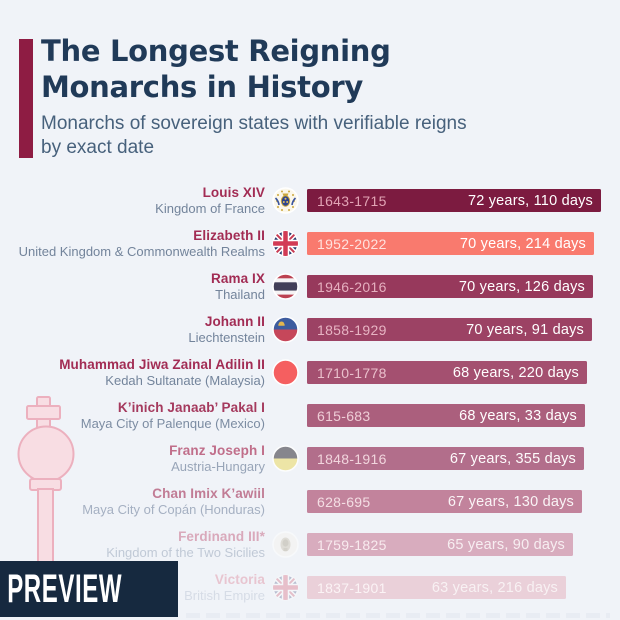 This screenshot has width=620, height=620. Describe the element at coordinates (446, 415) in the screenshot. I see `reign-bar: 615-683 68 years, 33 days` at that location.